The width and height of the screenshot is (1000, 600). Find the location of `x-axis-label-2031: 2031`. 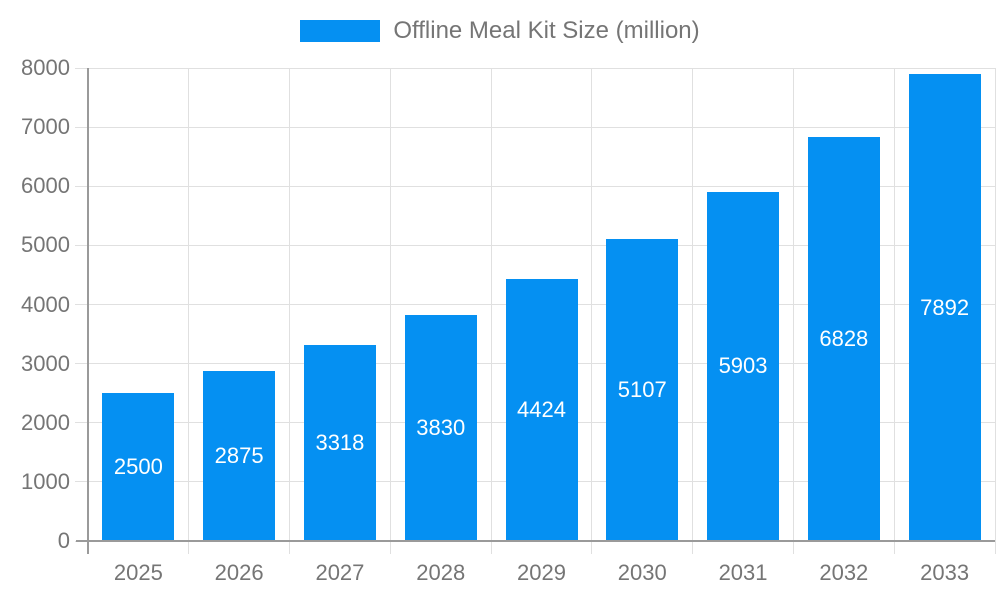

x-axis-label-2031: 2031 is located at coordinates (743, 572).